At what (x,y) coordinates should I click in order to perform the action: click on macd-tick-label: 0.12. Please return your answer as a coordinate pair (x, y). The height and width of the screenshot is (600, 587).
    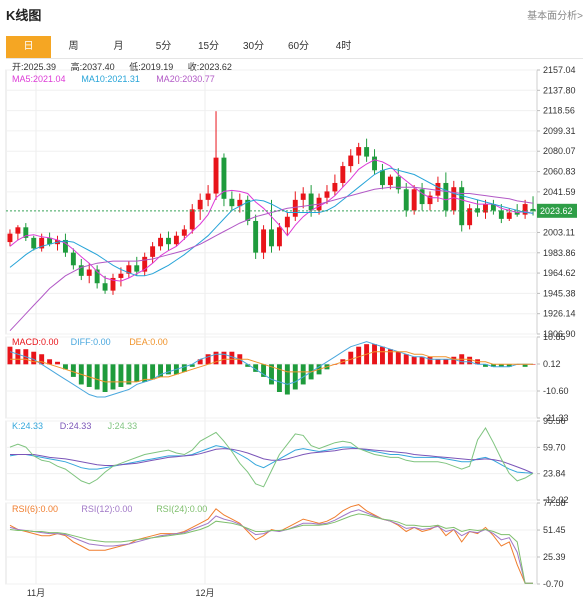
    Looking at the image, I should click on (552, 364).